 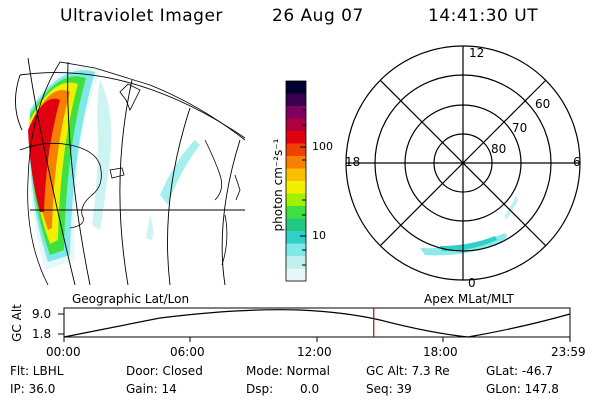 What do you see at coordinates (472, 283) in the screenshot?
I see `mlt-label-0: 0` at bounding box center [472, 283].